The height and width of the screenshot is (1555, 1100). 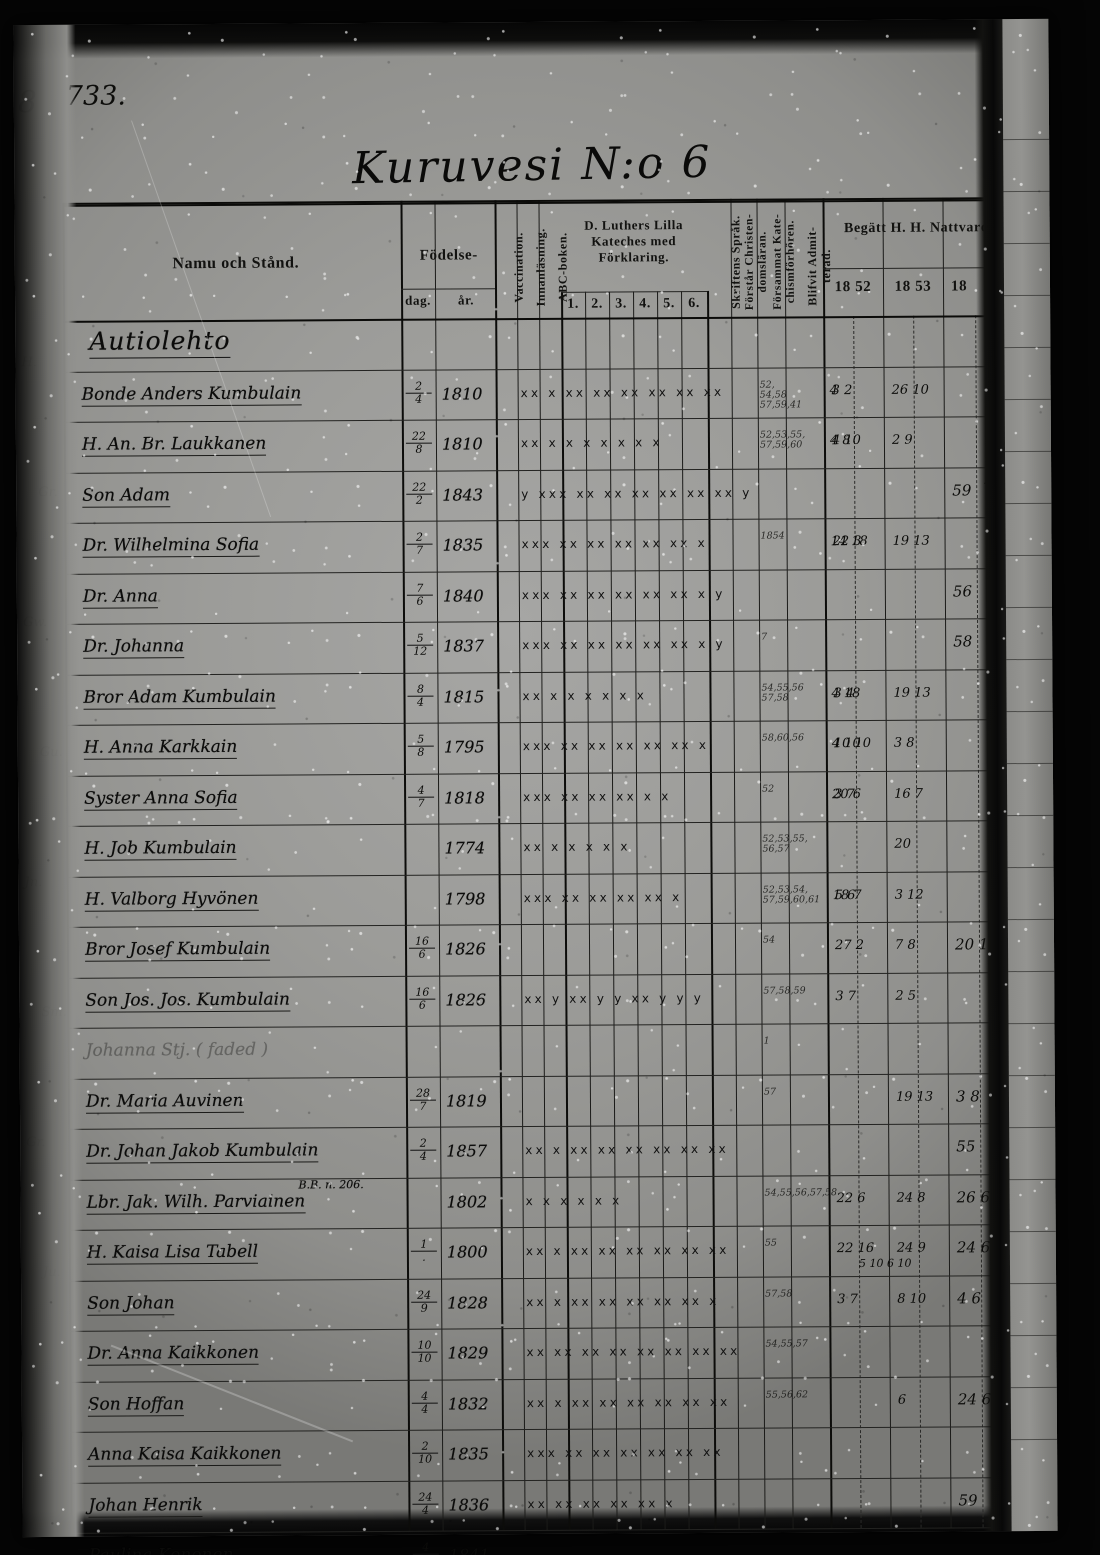 I want to click on entry-neglected: 1, so click(x=766, y=1041).